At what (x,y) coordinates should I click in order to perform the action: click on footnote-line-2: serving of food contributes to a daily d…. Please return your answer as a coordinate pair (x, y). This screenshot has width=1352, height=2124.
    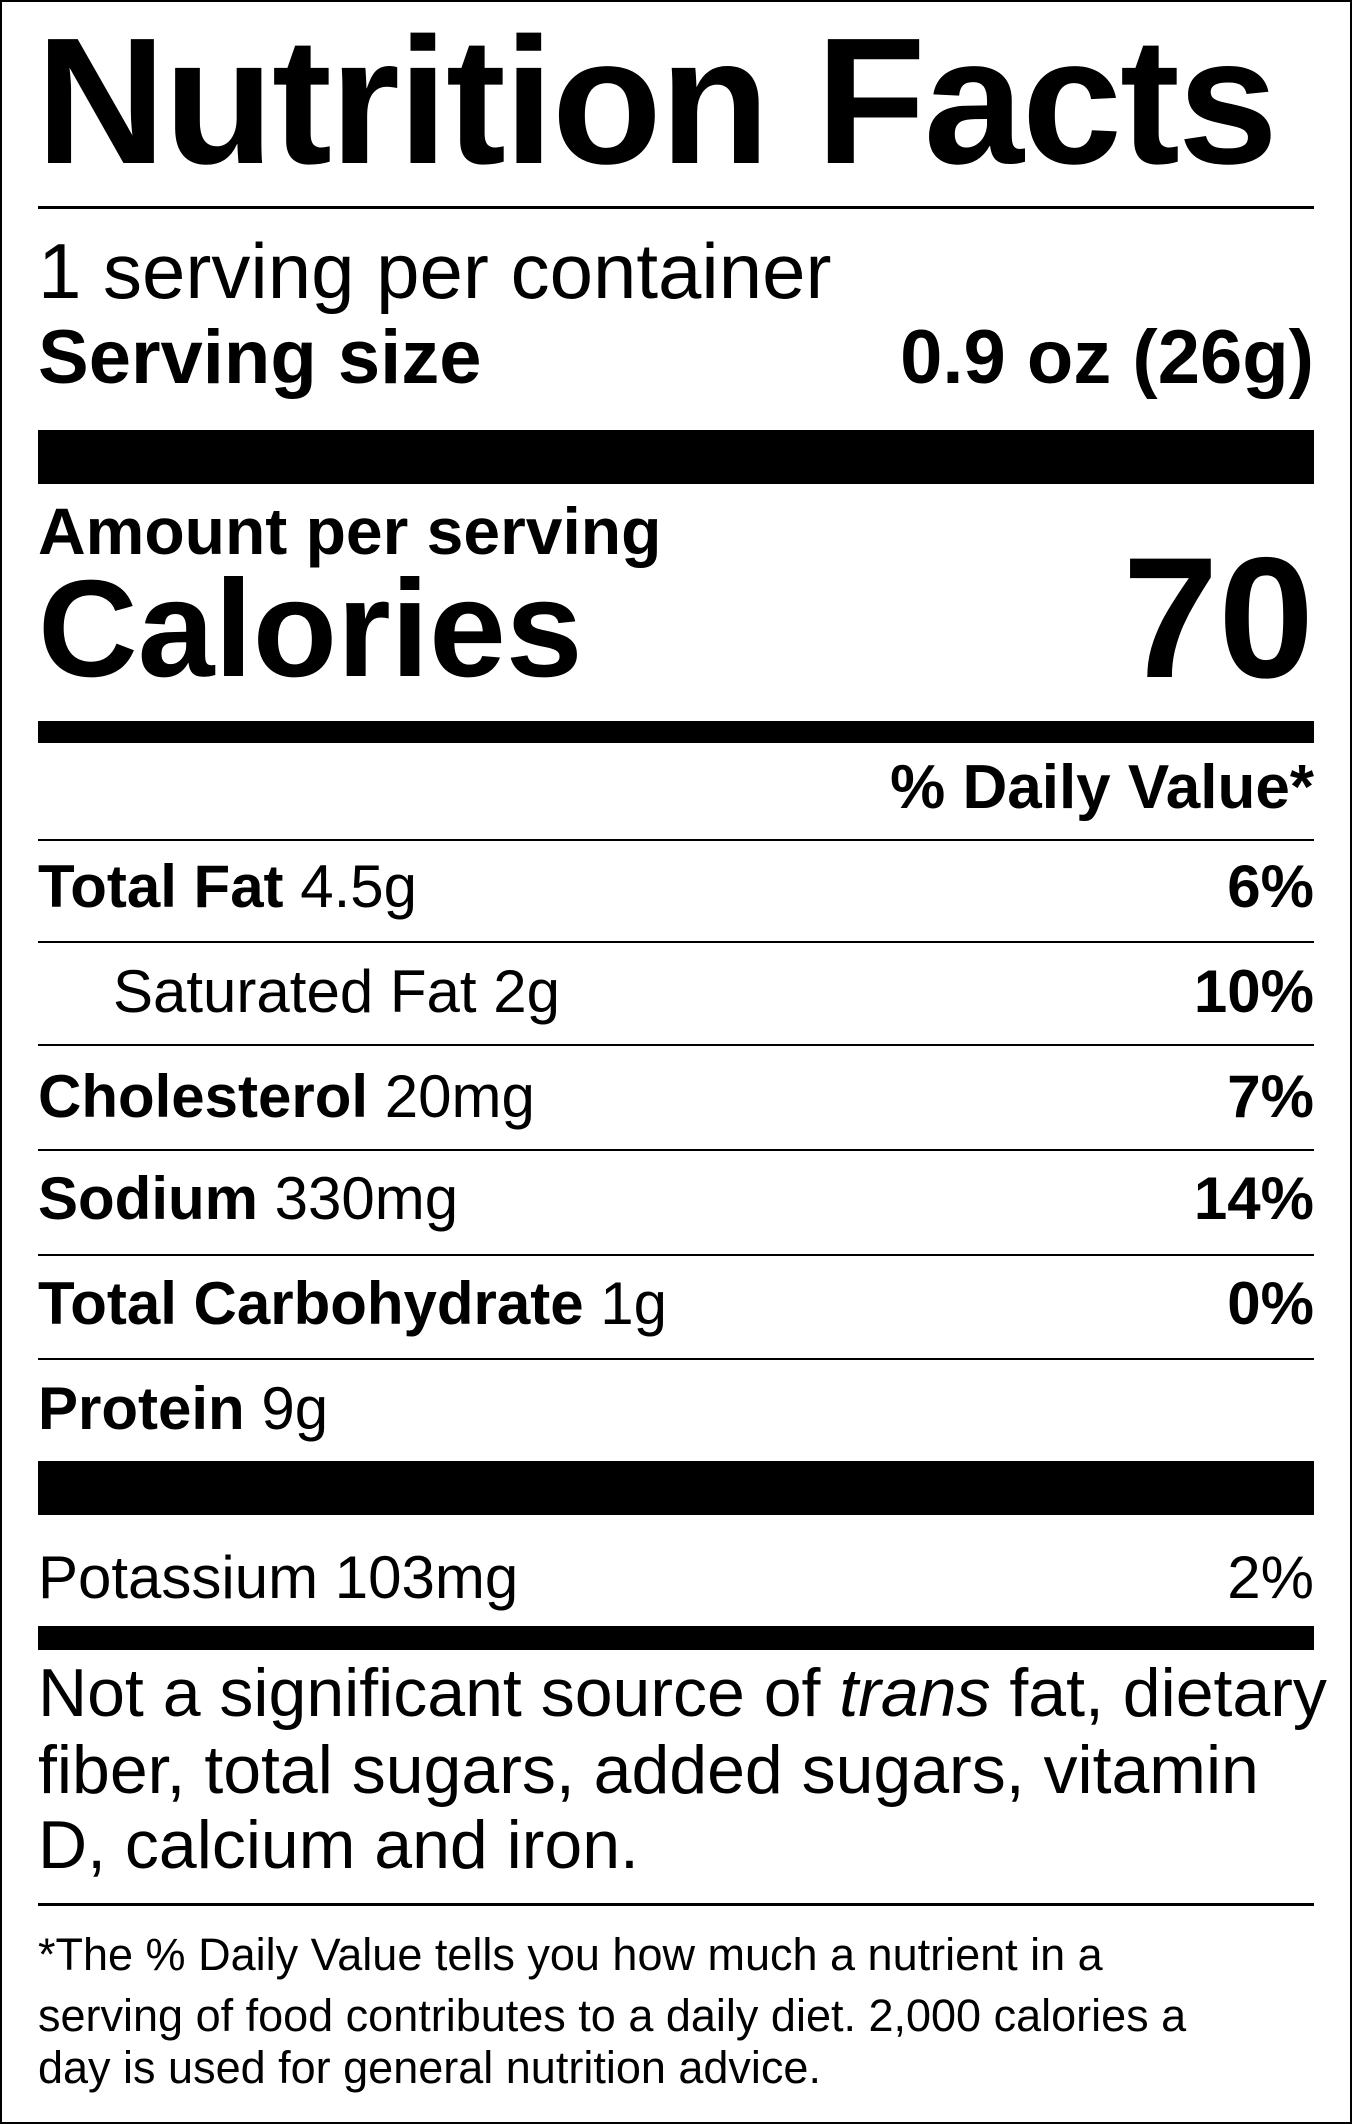
    Looking at the image, I should click on (612, 2015).